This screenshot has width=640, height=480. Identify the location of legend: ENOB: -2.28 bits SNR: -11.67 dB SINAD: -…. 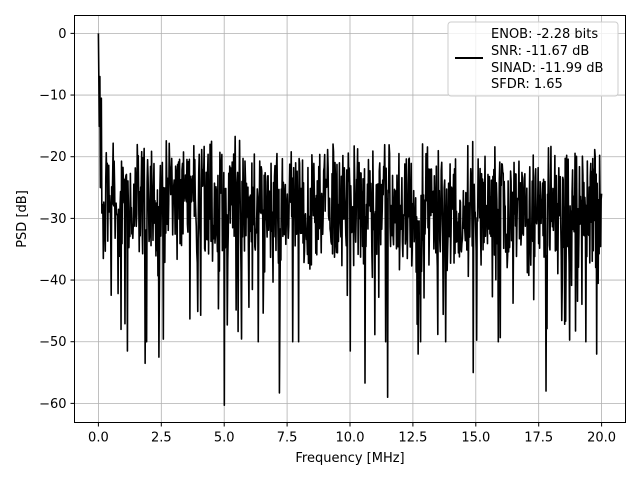
(533, 59).